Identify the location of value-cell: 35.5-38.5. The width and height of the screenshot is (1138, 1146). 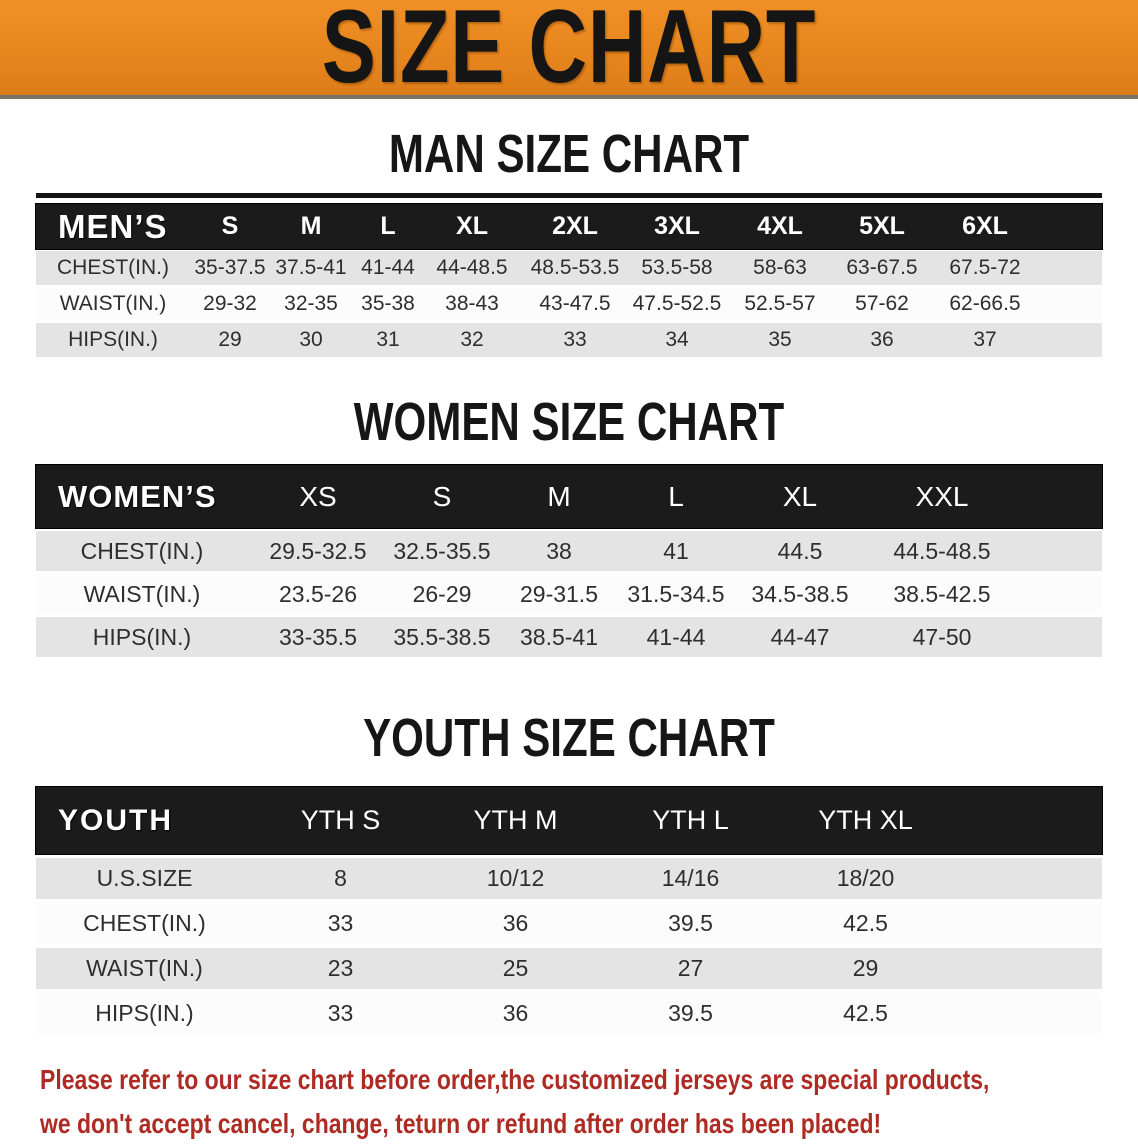
(442, 636).